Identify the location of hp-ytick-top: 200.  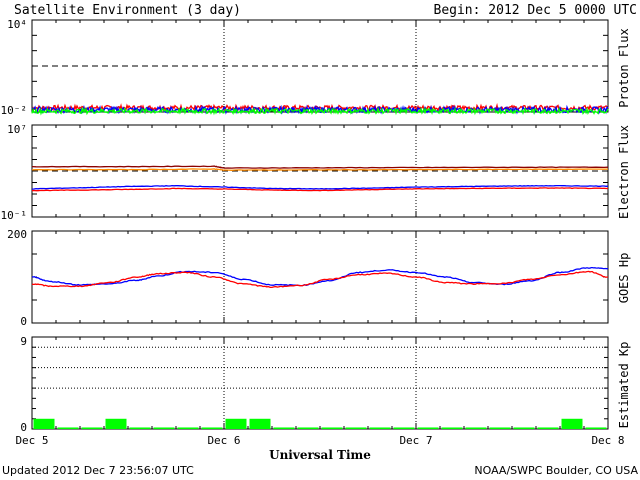
(17, 234).